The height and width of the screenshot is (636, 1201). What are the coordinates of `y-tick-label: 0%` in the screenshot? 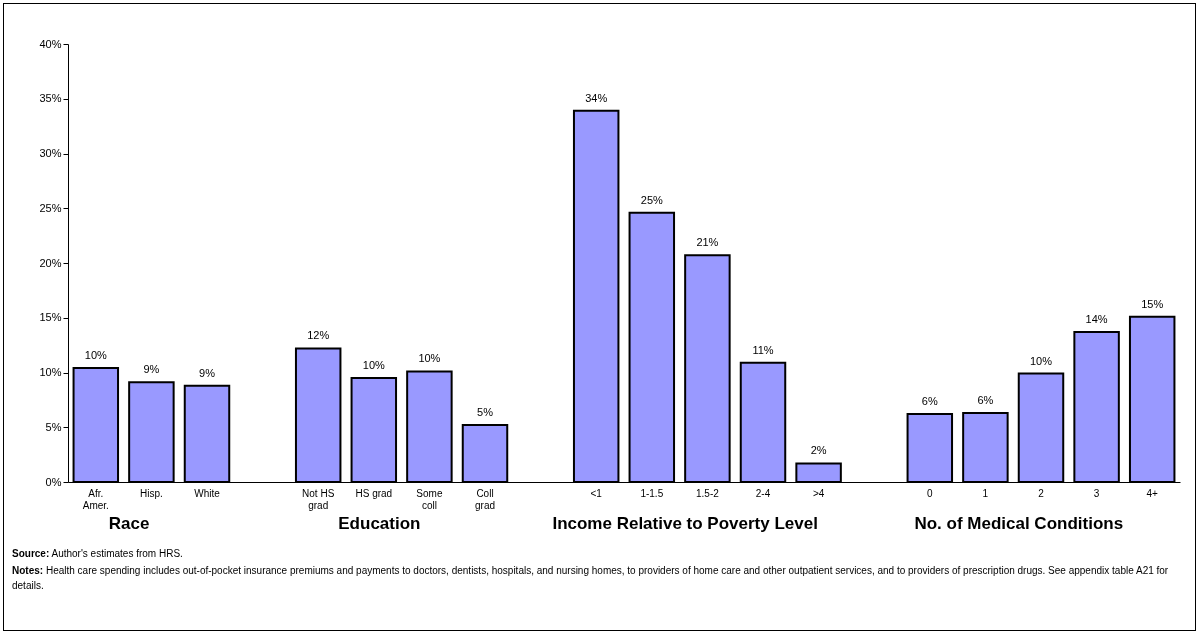 It's located at (53, 481).